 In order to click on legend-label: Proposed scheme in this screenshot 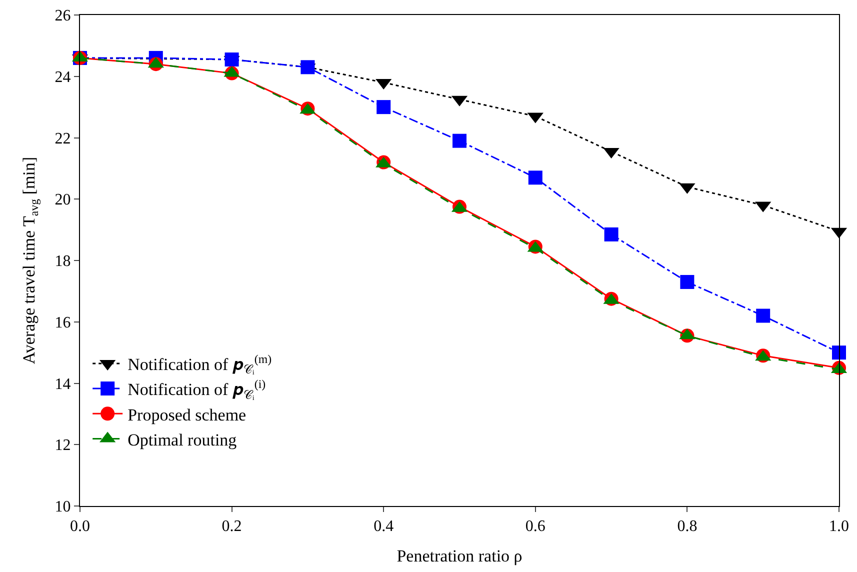, I will do `click(187, 414)`.